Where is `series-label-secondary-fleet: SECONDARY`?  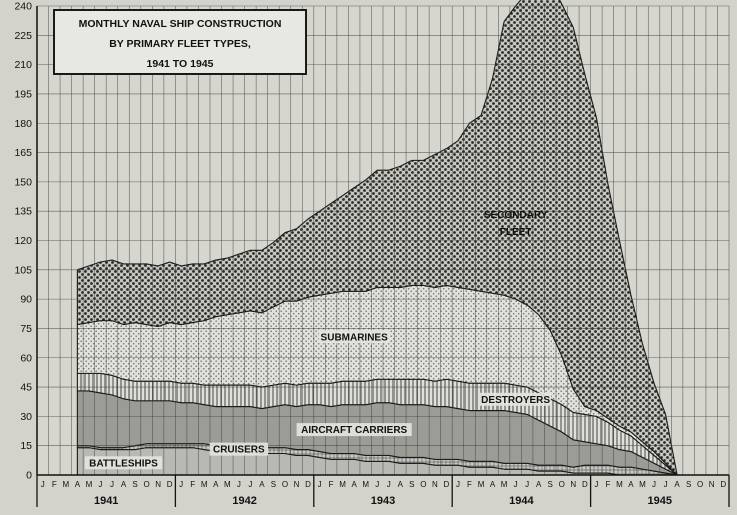
series-label-secondary-fleet: SECONDARY is located at coordinates (516, 215).